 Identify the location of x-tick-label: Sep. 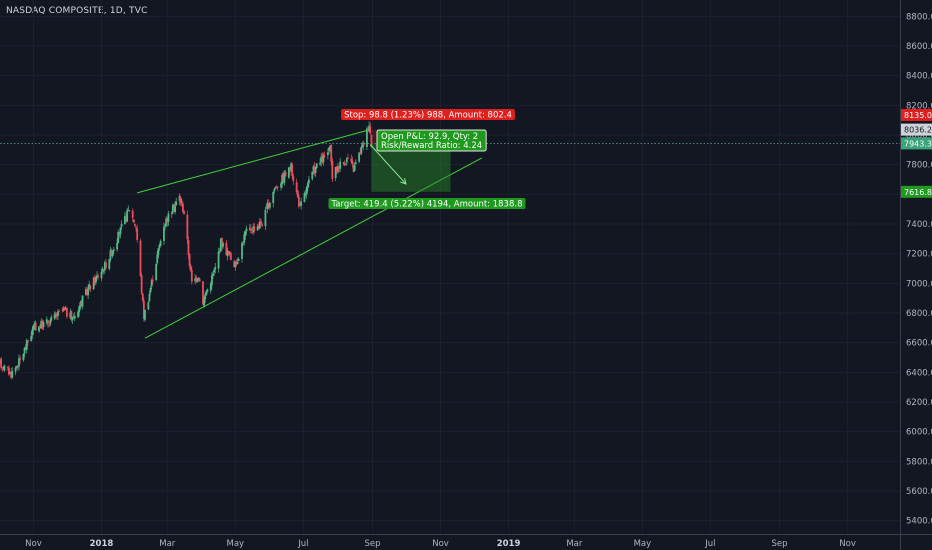
(780, 544).